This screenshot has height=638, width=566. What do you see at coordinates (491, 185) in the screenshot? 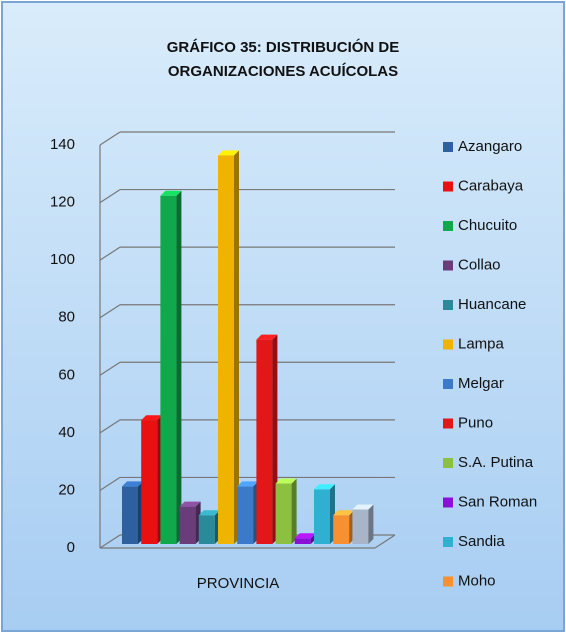
I see `legend-label: Carabaya` at bounding box center [491, 185].